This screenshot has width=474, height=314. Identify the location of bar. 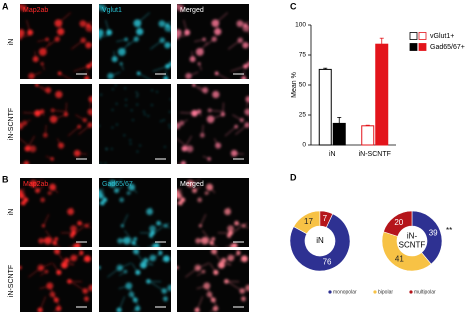
(339, 134).